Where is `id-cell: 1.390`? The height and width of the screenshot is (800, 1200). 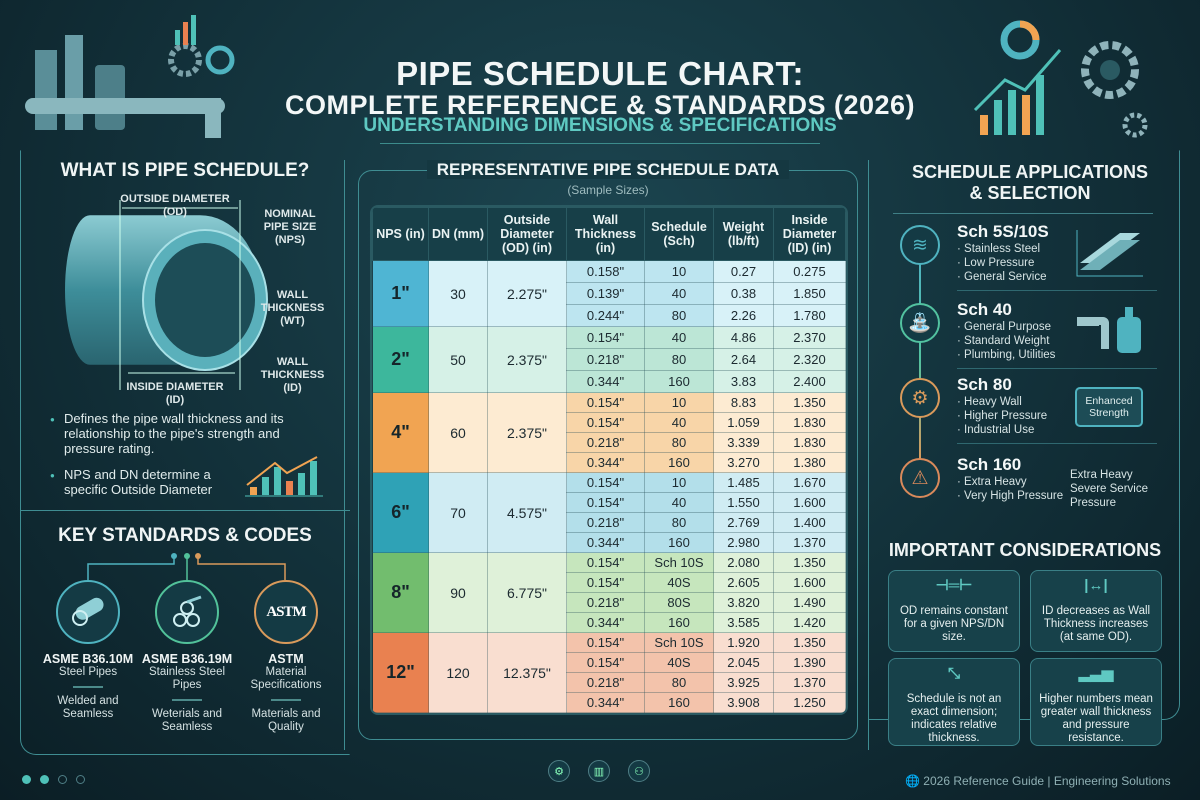
id-cell: 1.390 is located at coordinates (809, 662).